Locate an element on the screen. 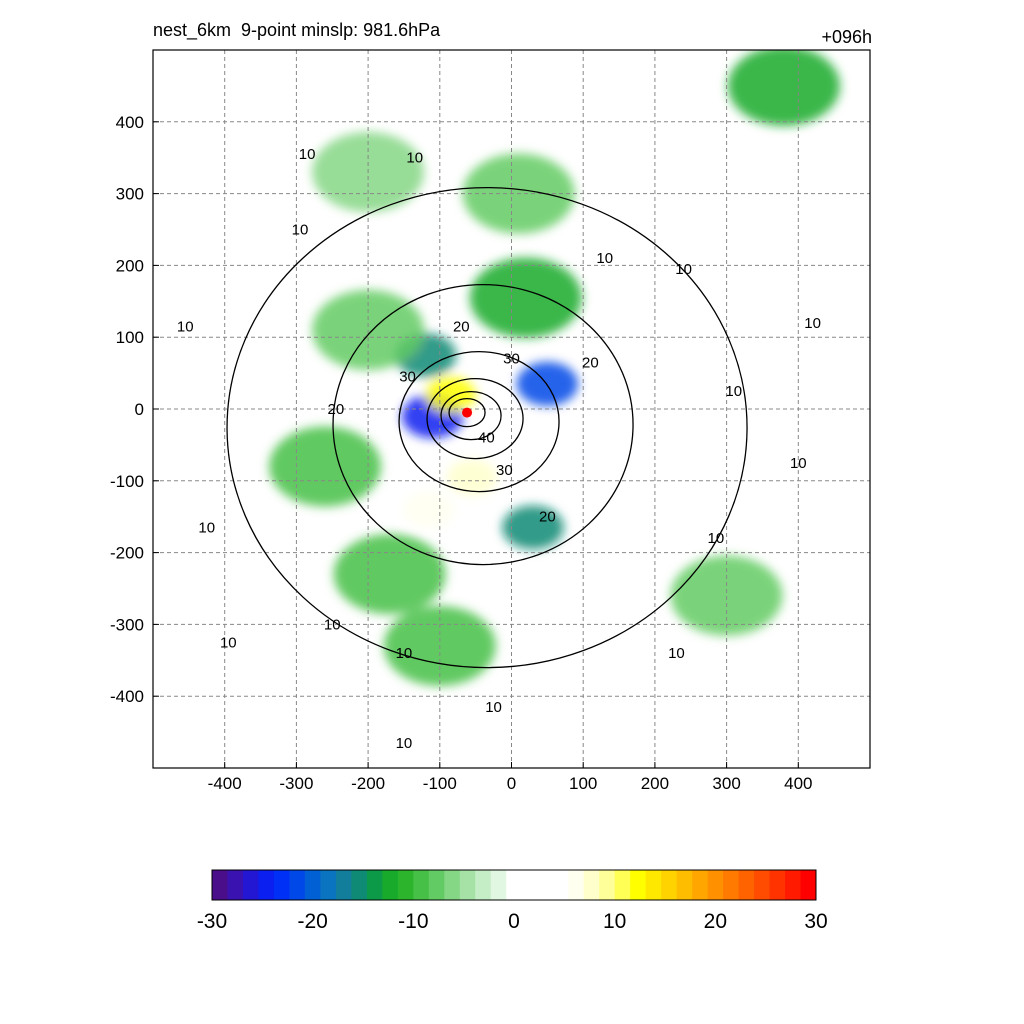 The image size is (1024, 1024). colorbar-frame is located at coordinates (514, 885).